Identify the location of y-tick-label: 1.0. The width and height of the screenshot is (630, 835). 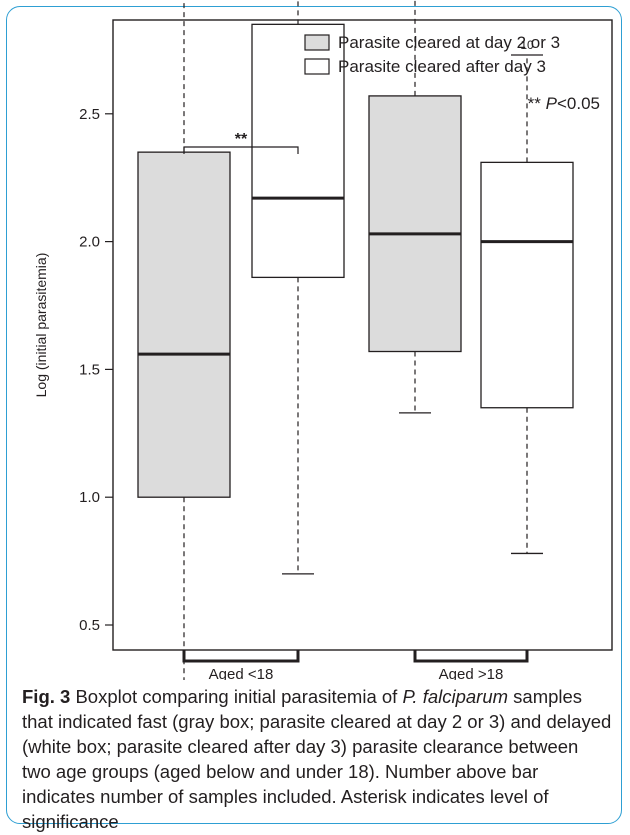
(89, 497).